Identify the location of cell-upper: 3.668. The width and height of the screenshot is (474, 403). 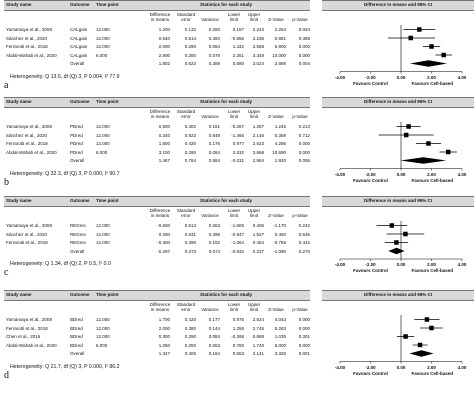
(258, 152).